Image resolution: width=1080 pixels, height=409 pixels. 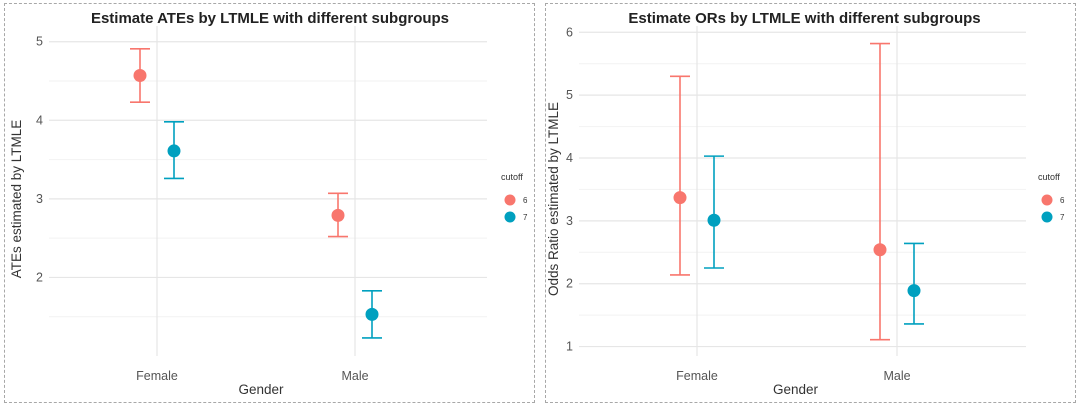 I want to click on y-tick-label: 1, so click(x=569, y=347).